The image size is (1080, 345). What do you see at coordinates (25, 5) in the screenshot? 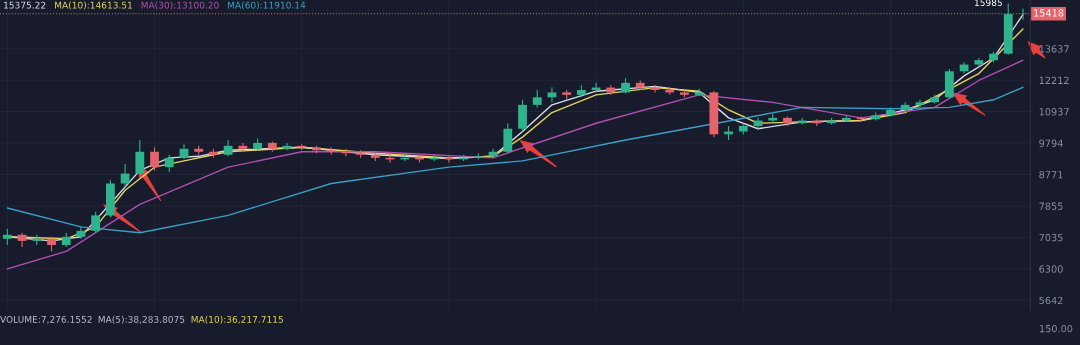
I see `annotation: 15375.22` at bounding box center [25, 5].